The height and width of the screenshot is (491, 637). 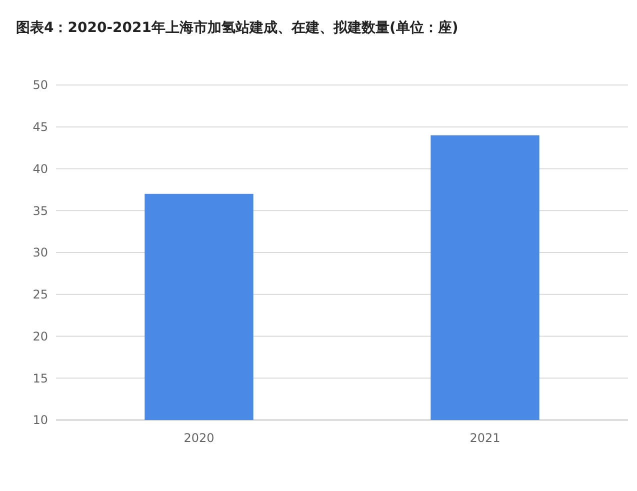 I want to click on y-tick-label: 25, so click(x=40, y=295).